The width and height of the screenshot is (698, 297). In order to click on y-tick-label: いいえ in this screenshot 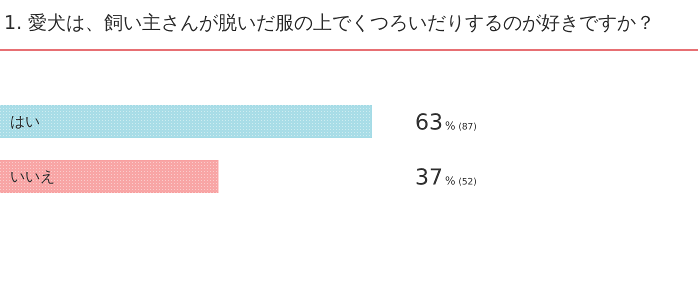, I will do `click(32, 177)`.